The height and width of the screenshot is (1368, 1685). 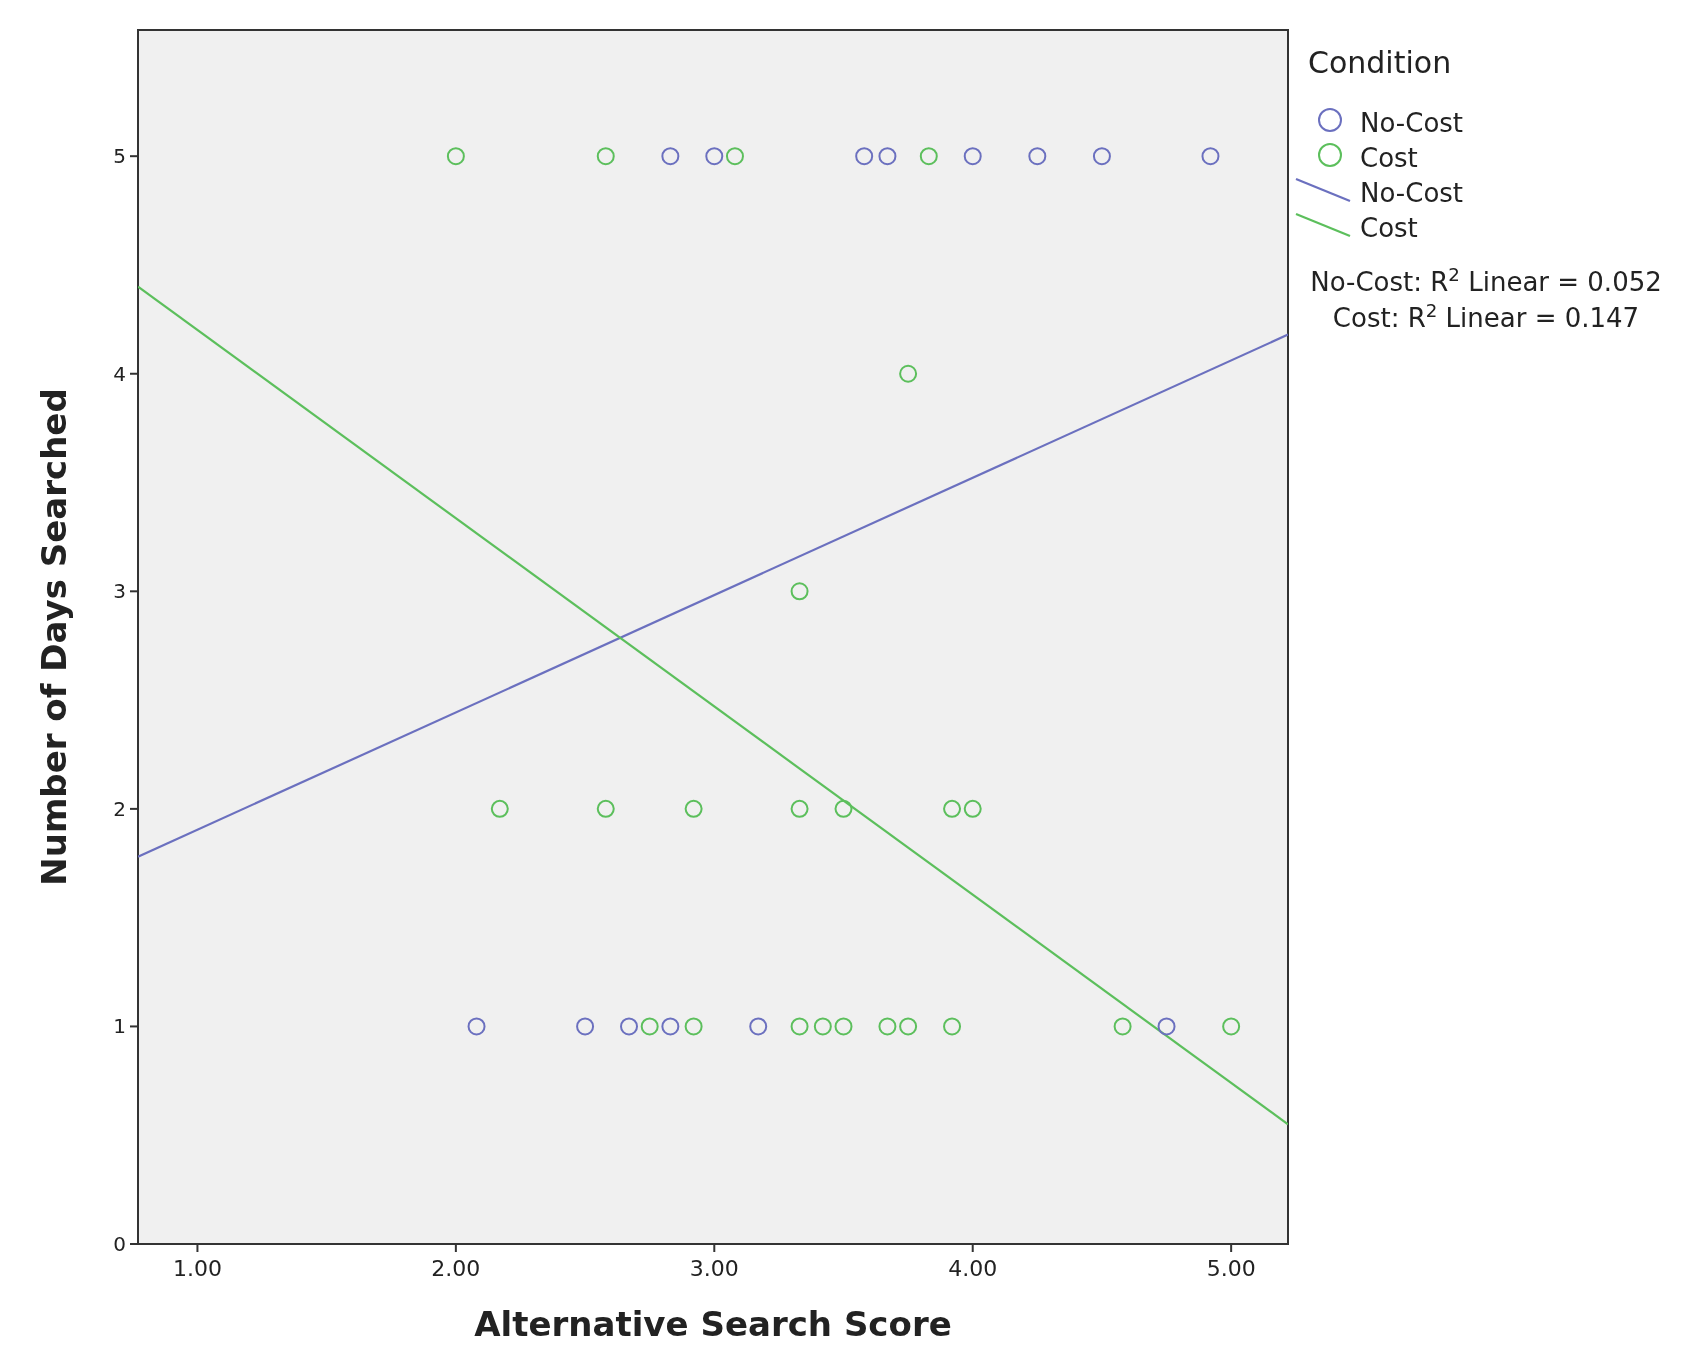 I want to click on legend-title: Condition, so click(x=1380, y=62).